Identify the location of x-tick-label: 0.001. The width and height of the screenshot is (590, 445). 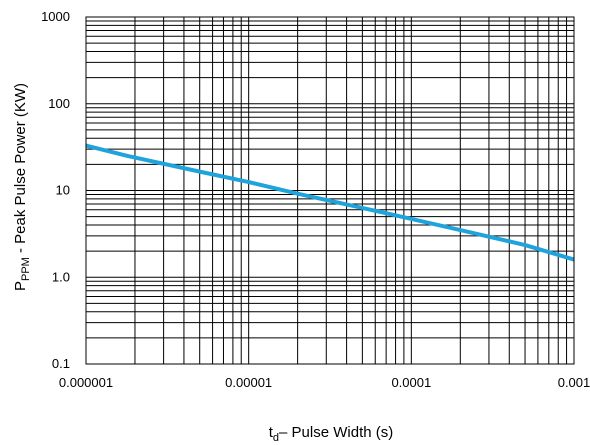
(574, 382).